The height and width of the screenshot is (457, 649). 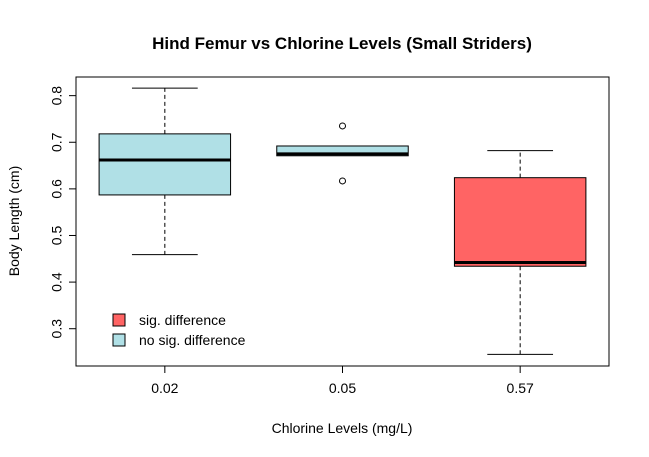 I want to click on x-axis-label: Chlorine Levels (mg/L), so click(x=342, y=428).